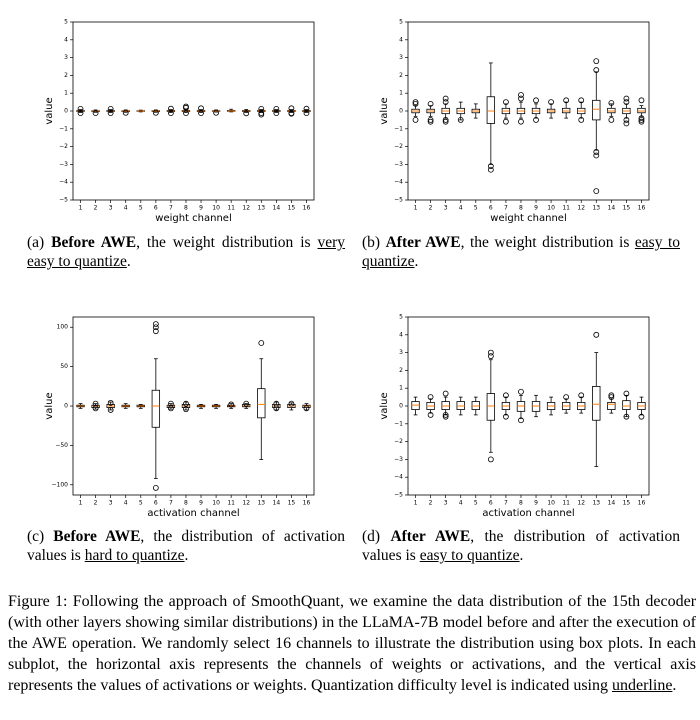 This screenshot has width=700, height=720. I want to click on y-axis-label: value, so click(384, 110).